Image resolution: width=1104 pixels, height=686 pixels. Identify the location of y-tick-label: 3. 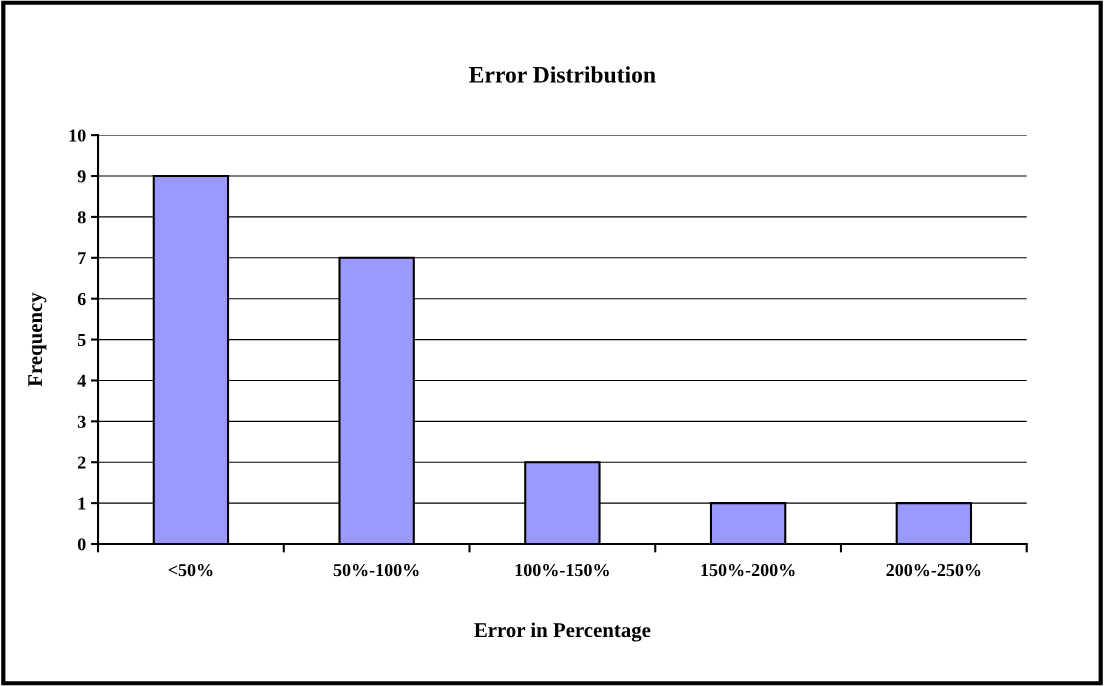
(81, 421).